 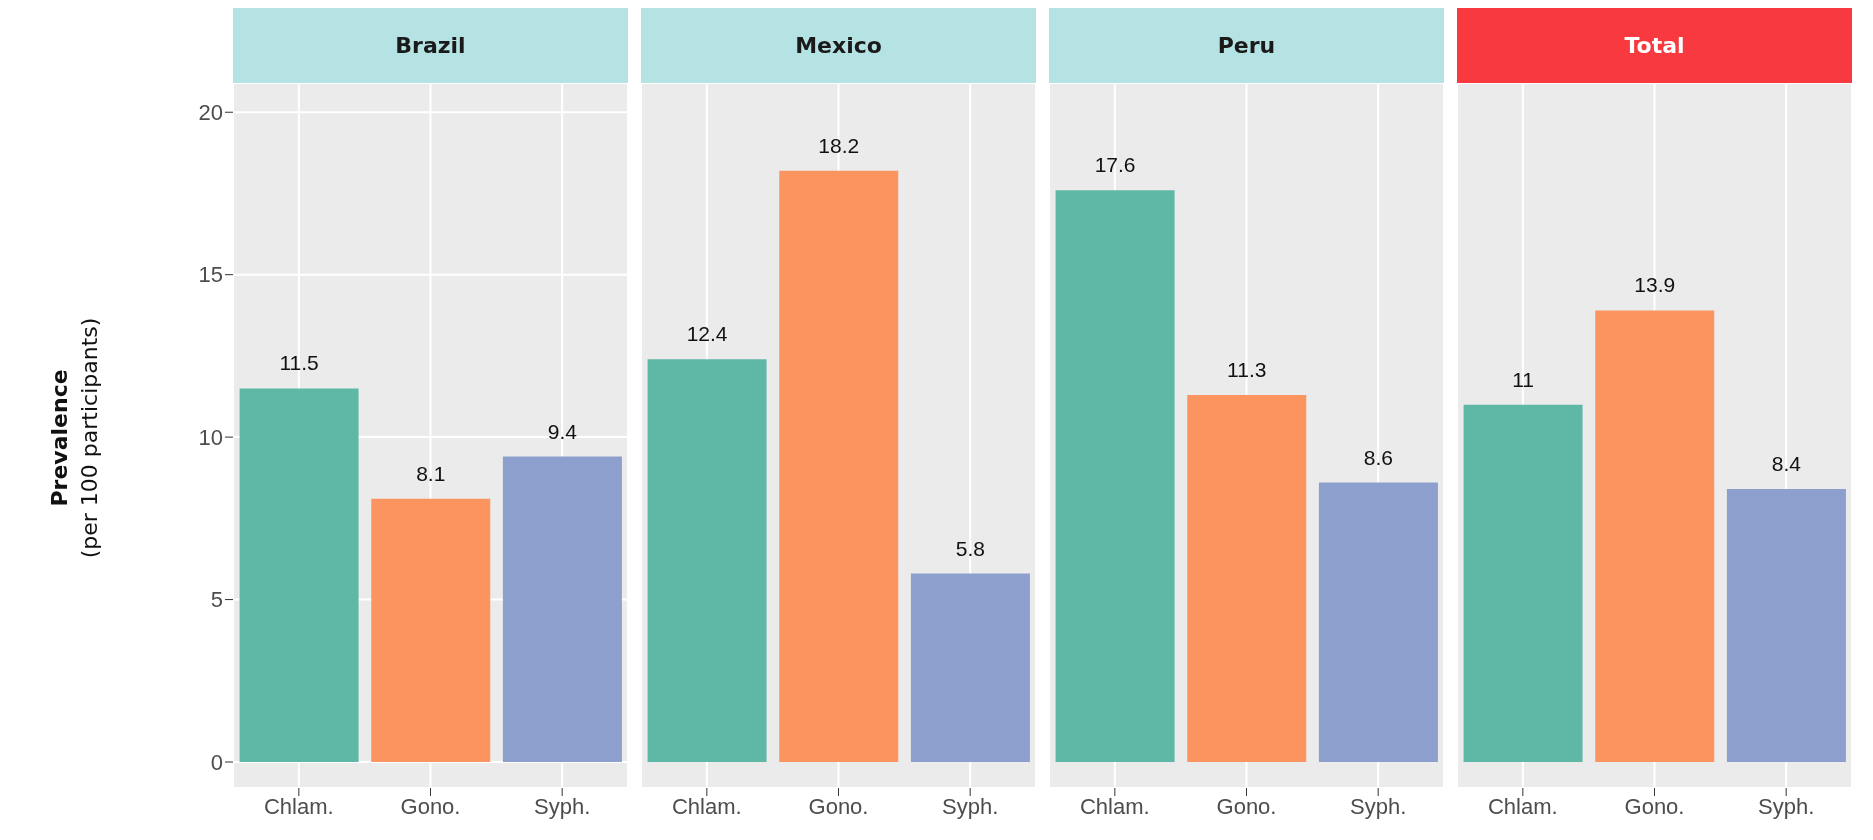 What do you see at coordinates (1247, 369) in the screenshot?
I see `data-label: 11.3` at bounding box center [1247, 369].